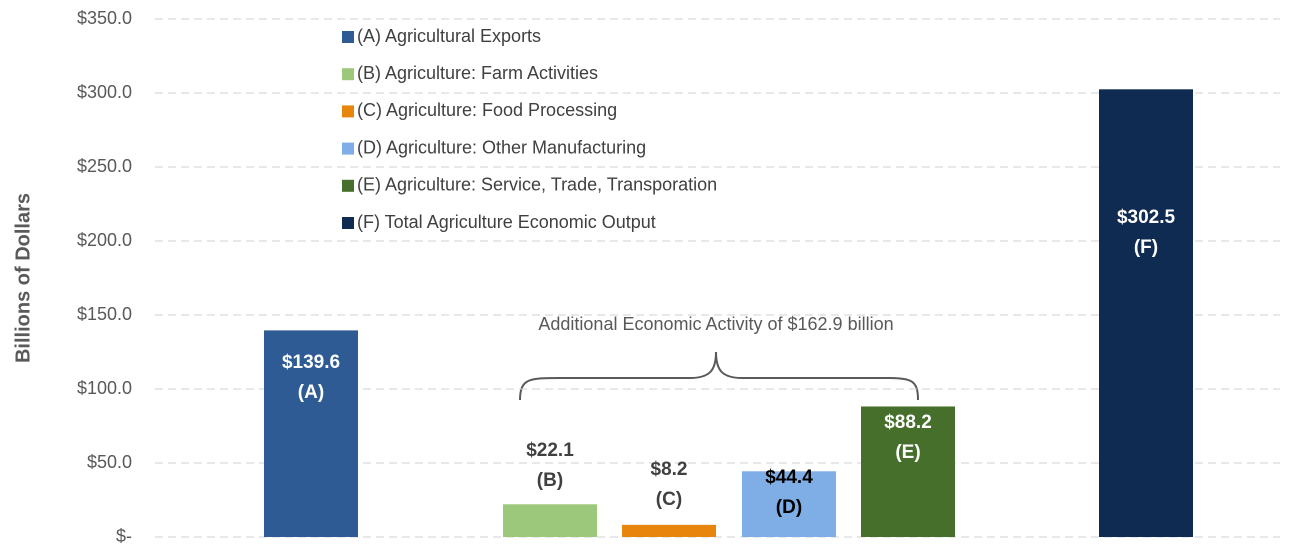 The height and width of the screenshot is (548, 1294). What do you see at coordinates (789, 477) in the screenshot?
I see `value-label: $44.4` at bounding box center [789, 477].